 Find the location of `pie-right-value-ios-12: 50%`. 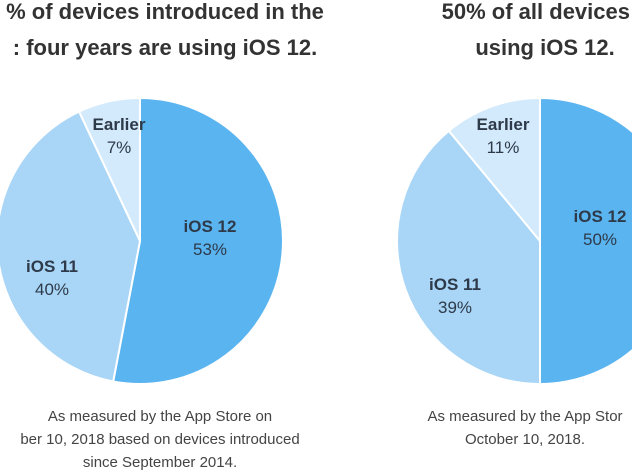

pie-right-value-ios-12: 50% is located at coordinates (600, 239).